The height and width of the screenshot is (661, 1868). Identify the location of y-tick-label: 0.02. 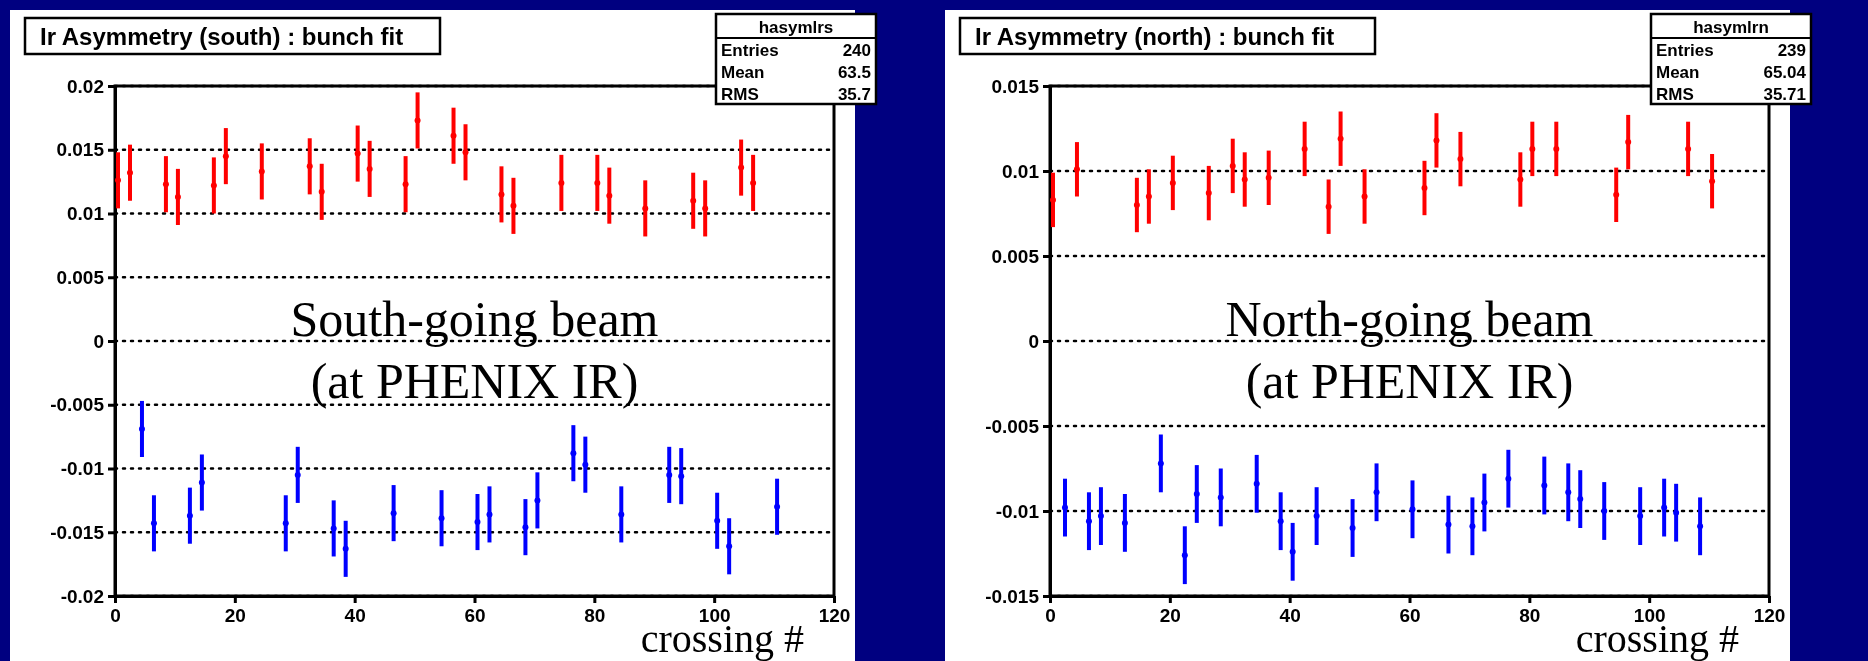
(85, 86).